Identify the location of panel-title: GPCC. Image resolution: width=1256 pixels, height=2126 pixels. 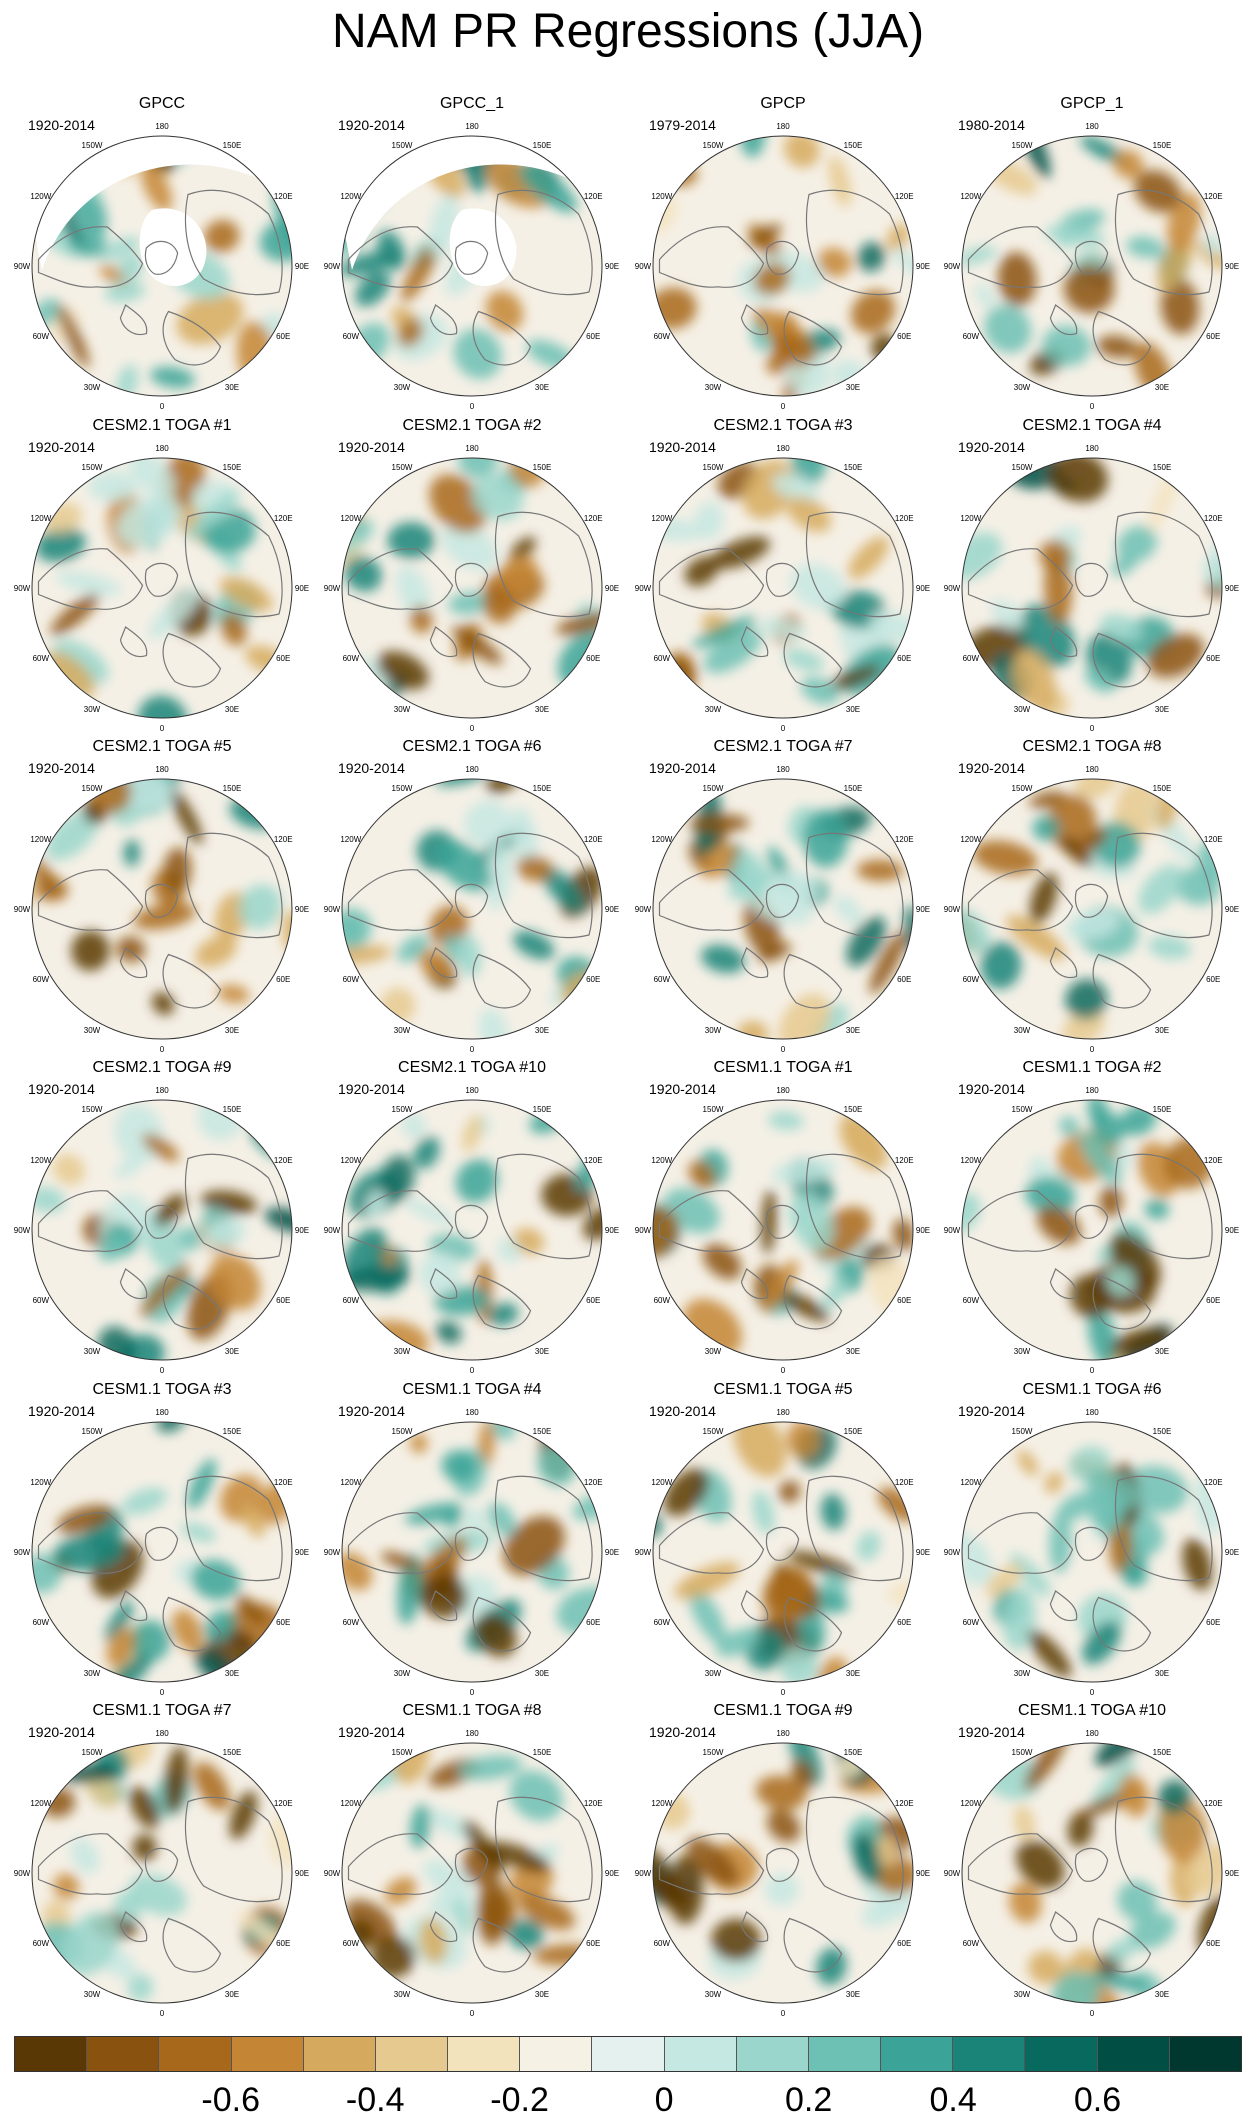
(162, 103).